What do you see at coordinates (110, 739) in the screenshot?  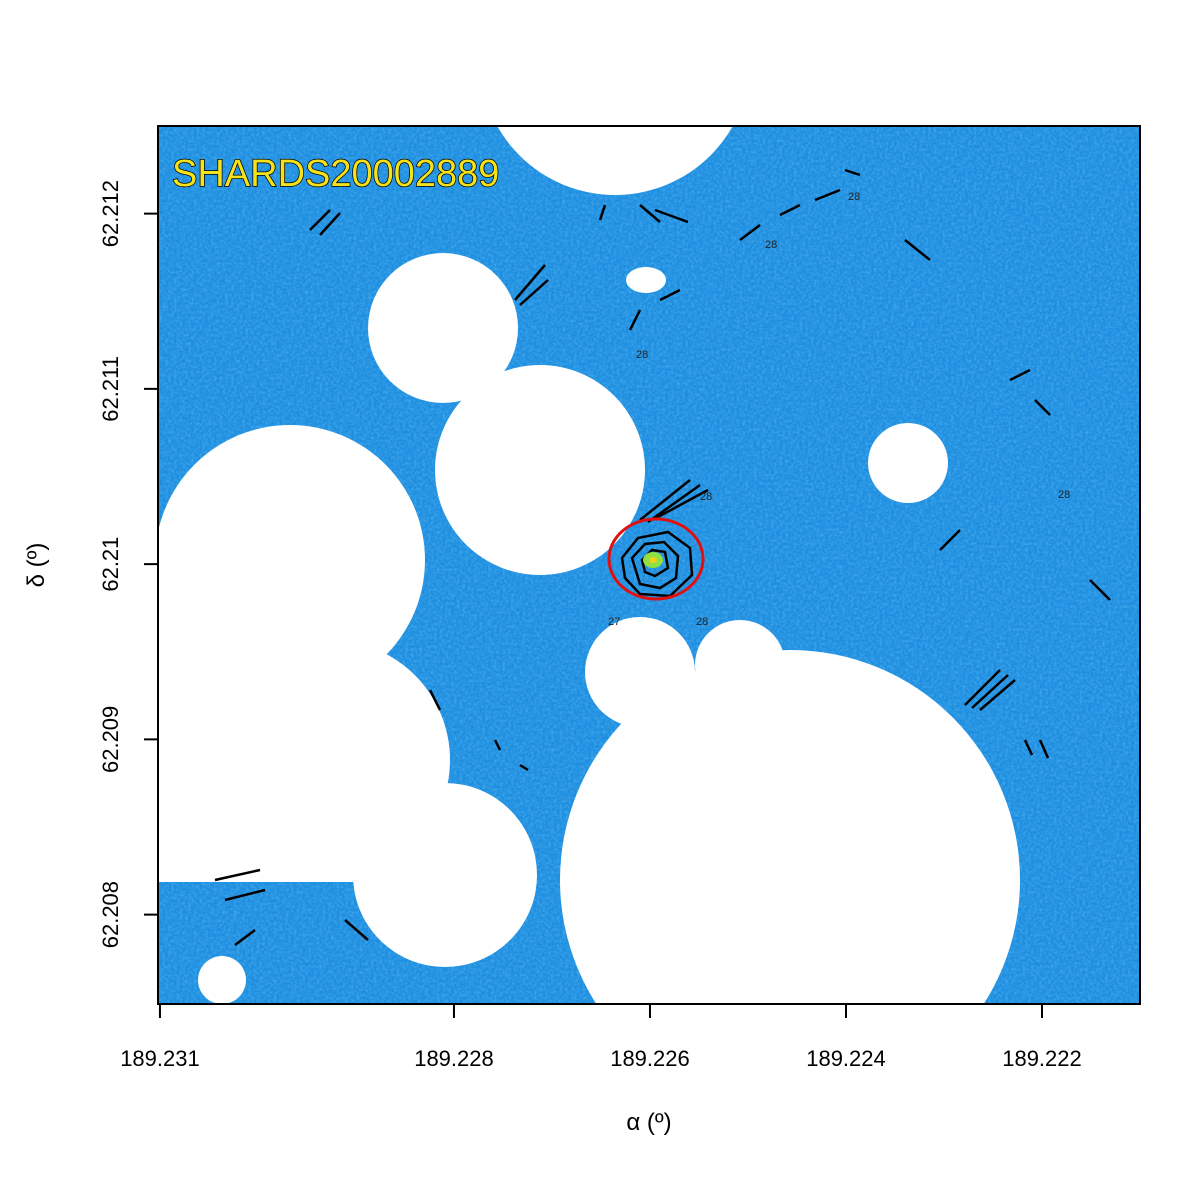 I see `y-tick-label: 62.209` at bounding box center [110, 739].